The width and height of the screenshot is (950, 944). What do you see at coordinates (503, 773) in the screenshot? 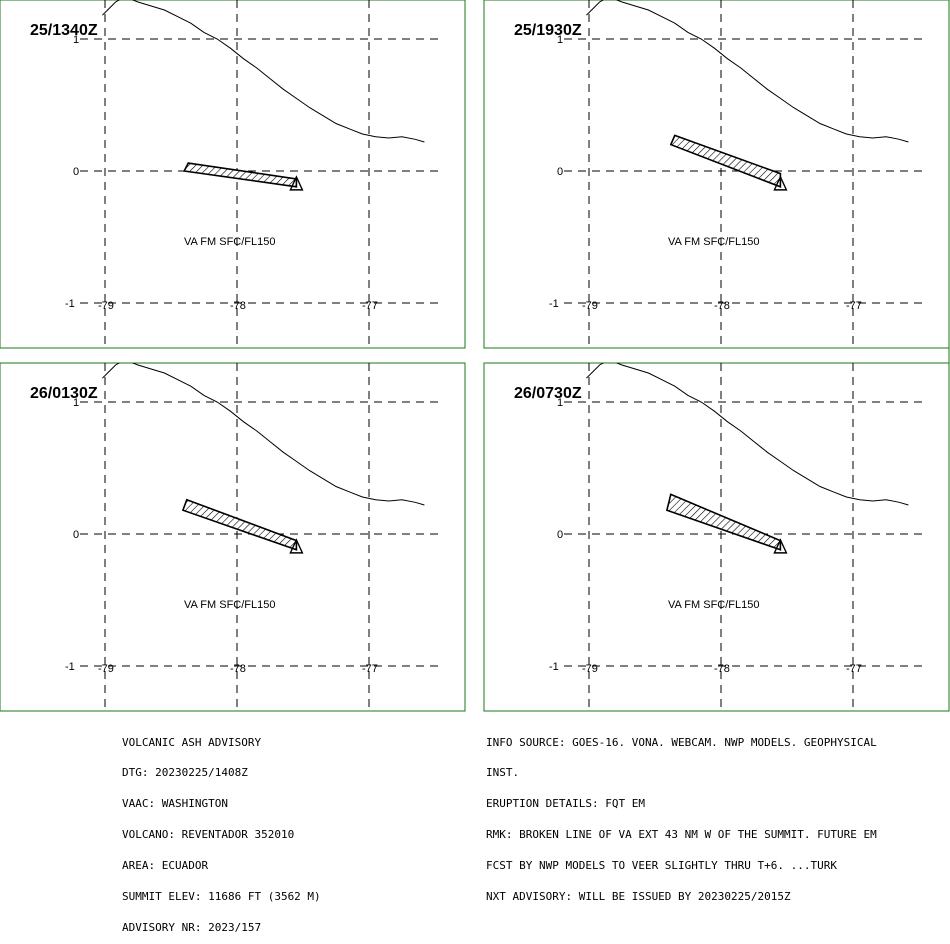
I see `advisory-line: INST.` at bounding box center [503, 773].